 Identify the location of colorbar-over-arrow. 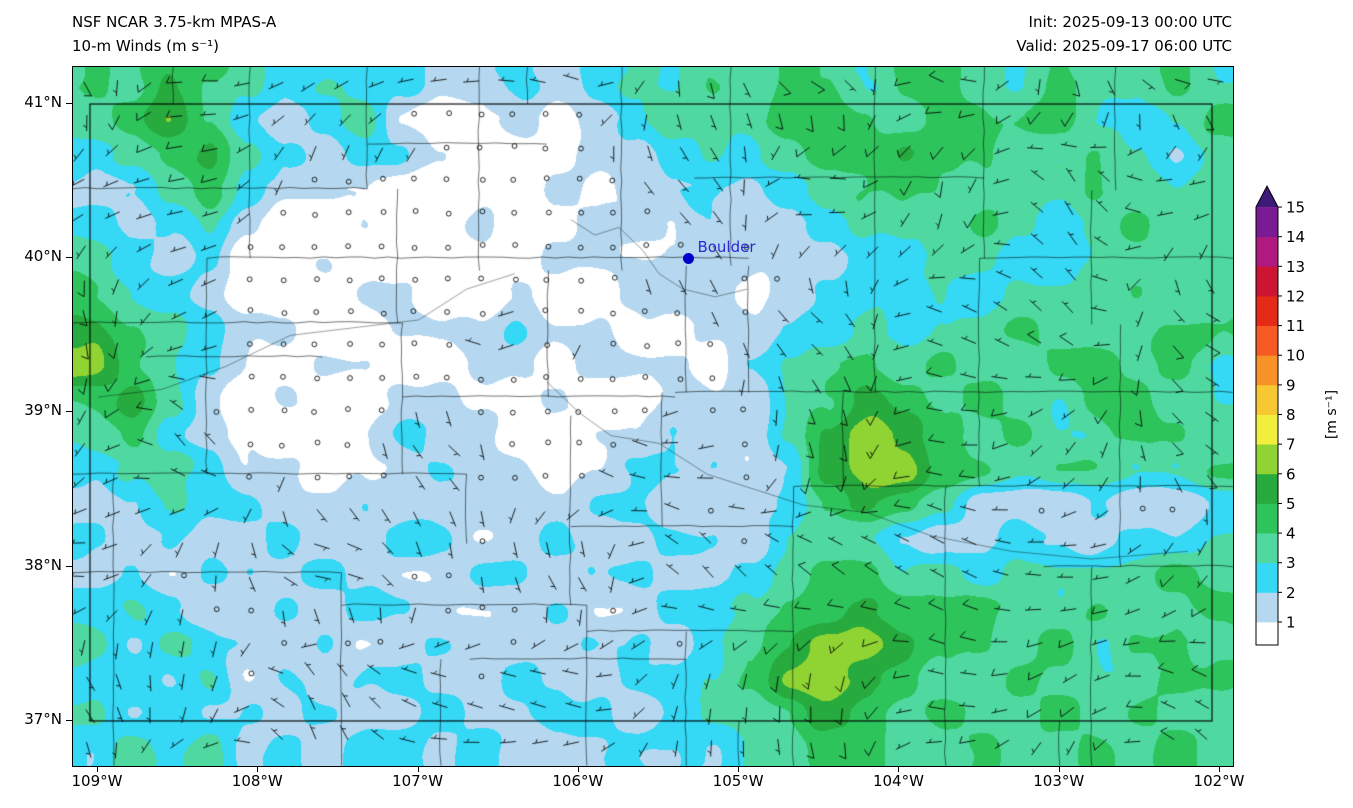
(1267, 197).